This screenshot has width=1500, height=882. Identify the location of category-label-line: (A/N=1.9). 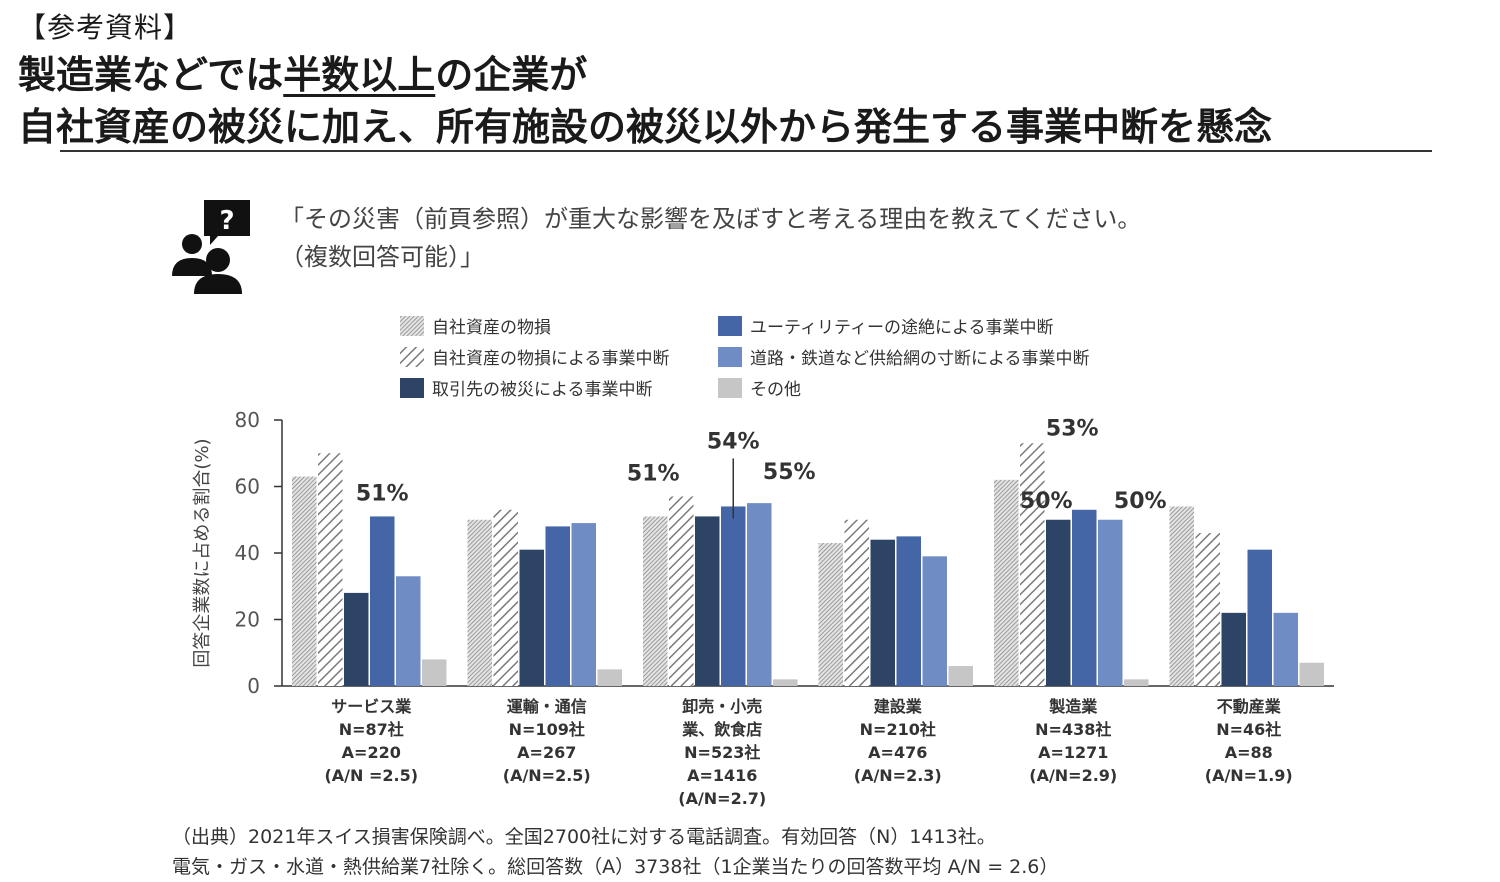
(1249, 775).